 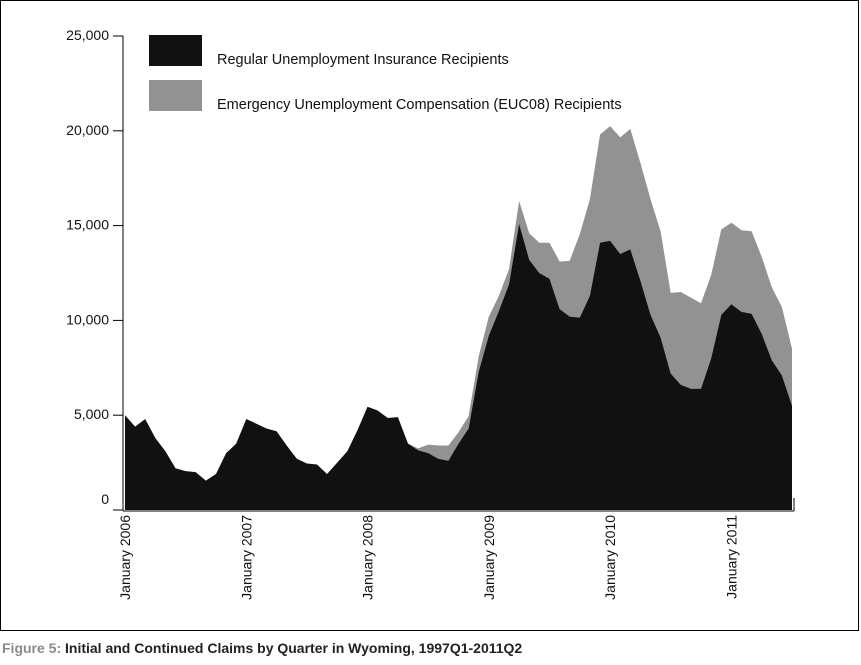 What do you see at coordinates (731, 557) in the screenshot?
I see `x-tick-label: January 2011` at bounding box center [731, 557].